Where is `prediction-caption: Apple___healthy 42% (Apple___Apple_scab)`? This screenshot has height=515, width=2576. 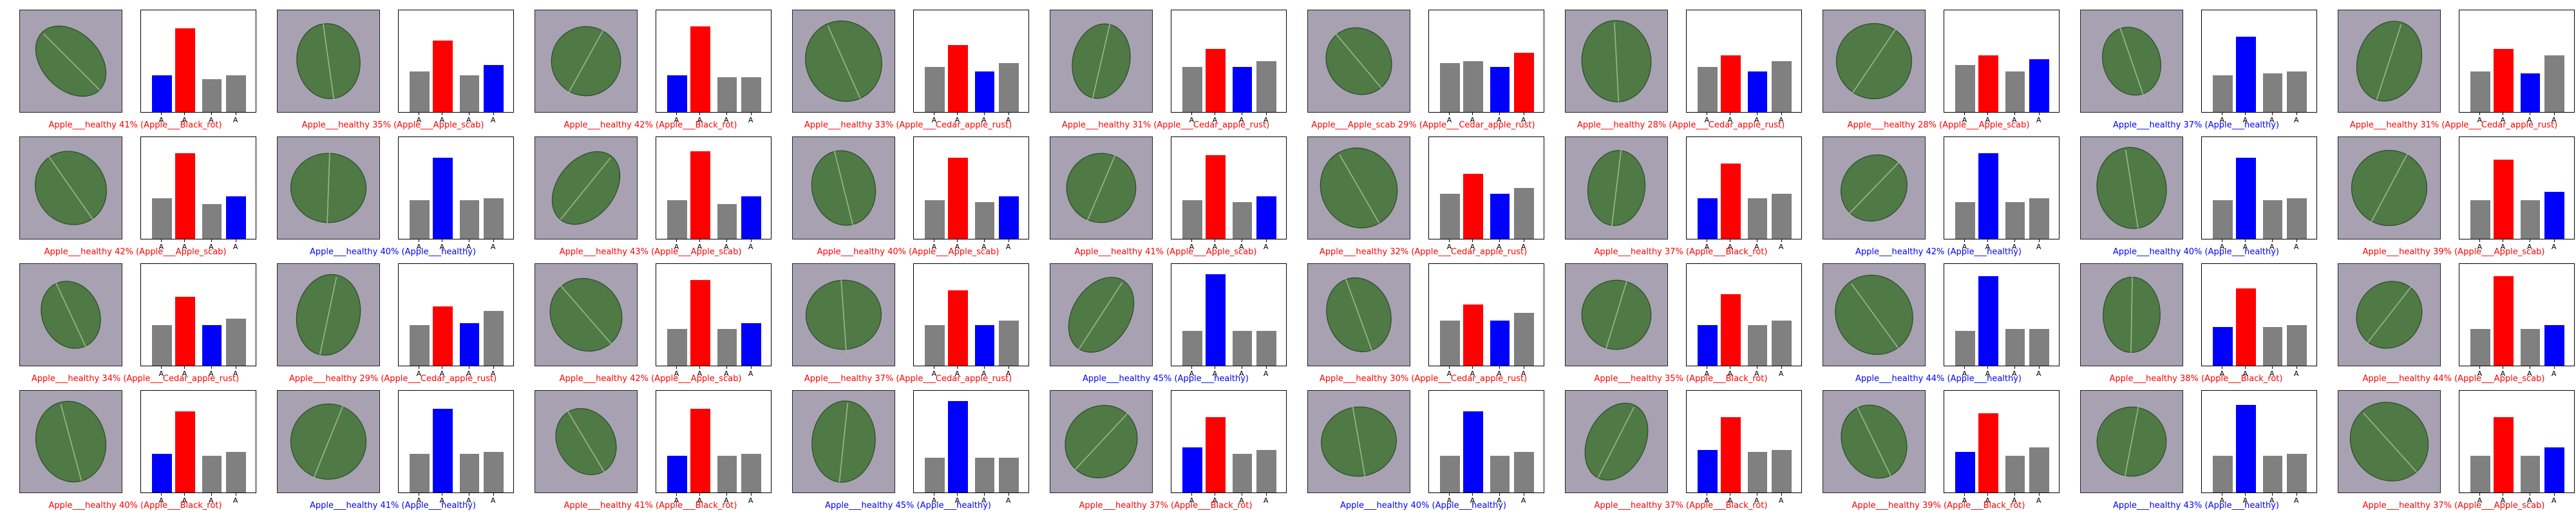
prediction-caption: Apple___healthy 42% (Apple___Apple_scab) is located at coordinates (651, 379).